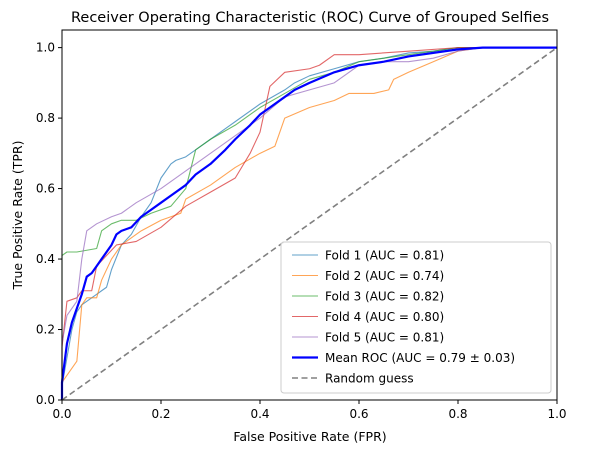 Image resolution: width=594 pixels, height=453 pixels. Describe the element at coordinates (556, 414) in the screenshot. I see `x-tick-label: 1.0` at that location.